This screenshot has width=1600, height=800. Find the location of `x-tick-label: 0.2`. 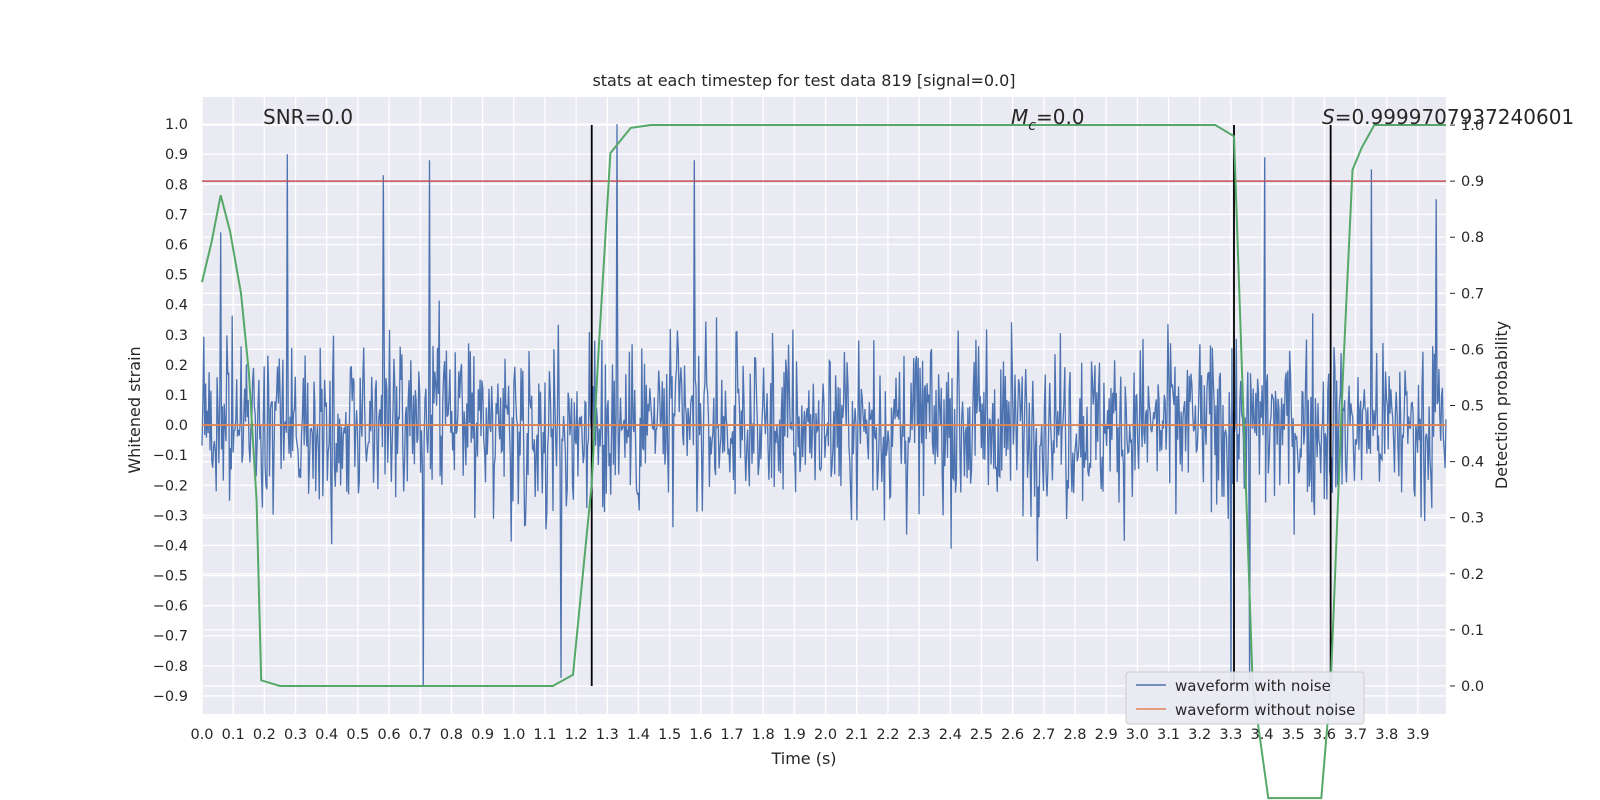

x-tick-label: 0.2 is located at coordinates (264, 735).